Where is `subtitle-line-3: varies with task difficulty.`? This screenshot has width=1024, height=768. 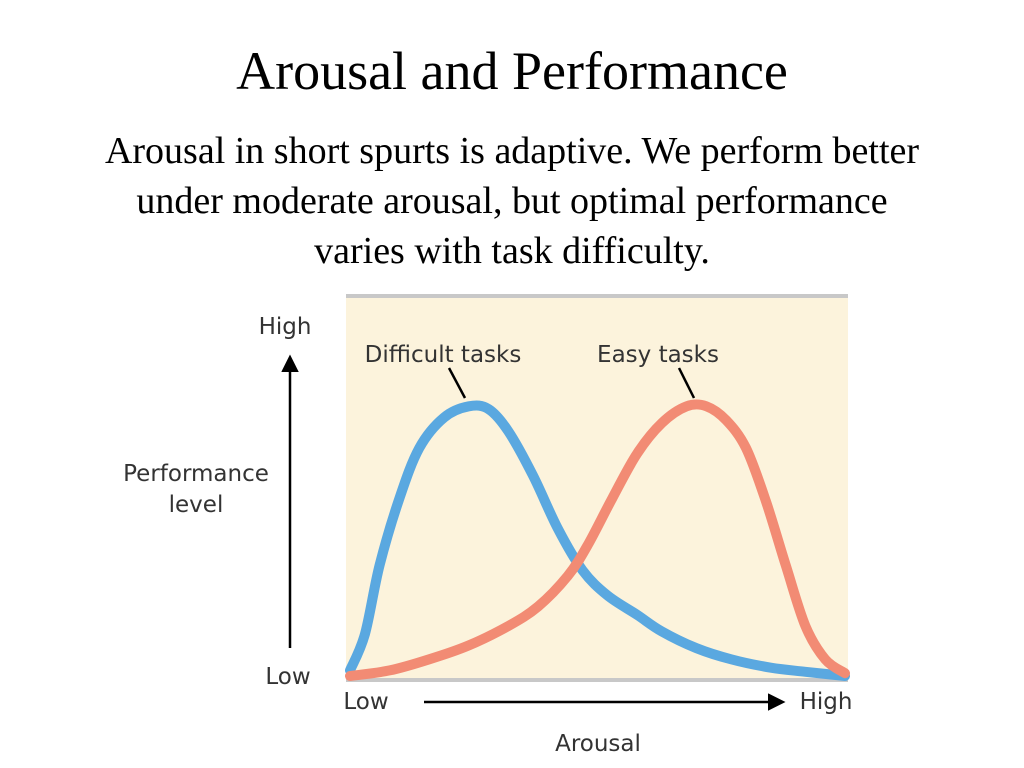 subtitle-line-3: varies with task difficulty. is located at coordinates (512, 251).